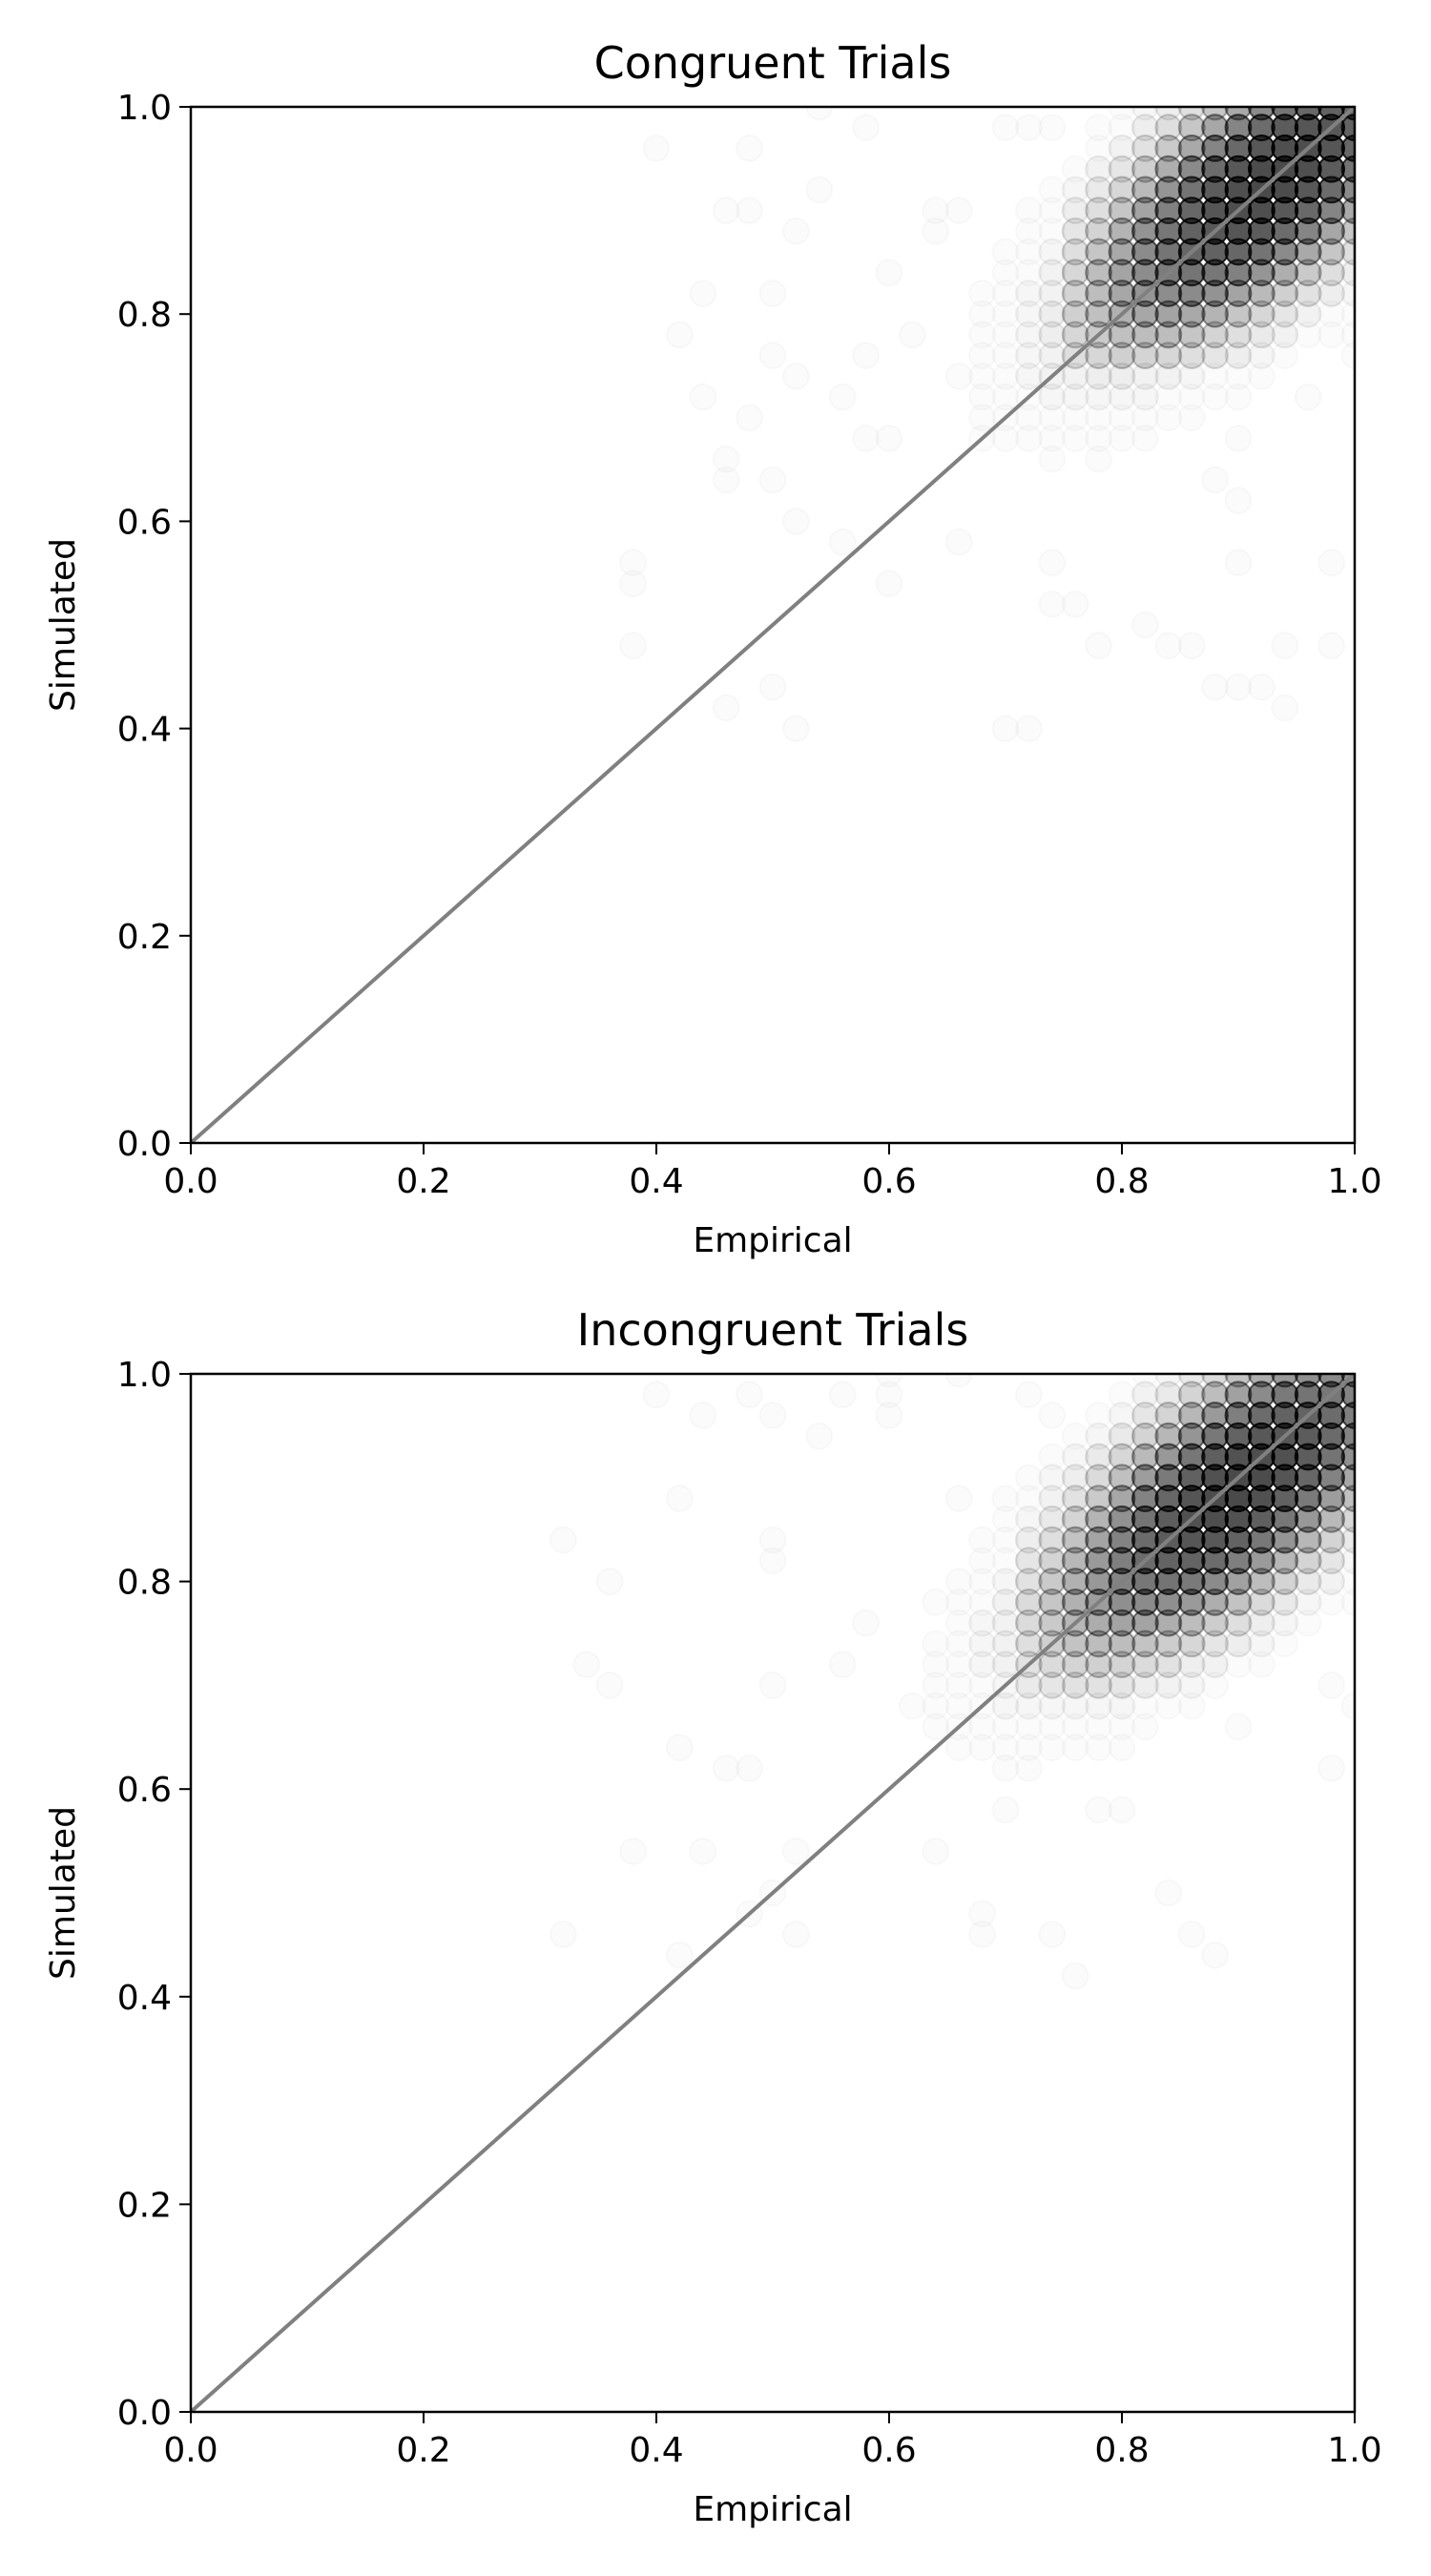  I want to click on y-tick-label: 0.0, so click(144, 2413).